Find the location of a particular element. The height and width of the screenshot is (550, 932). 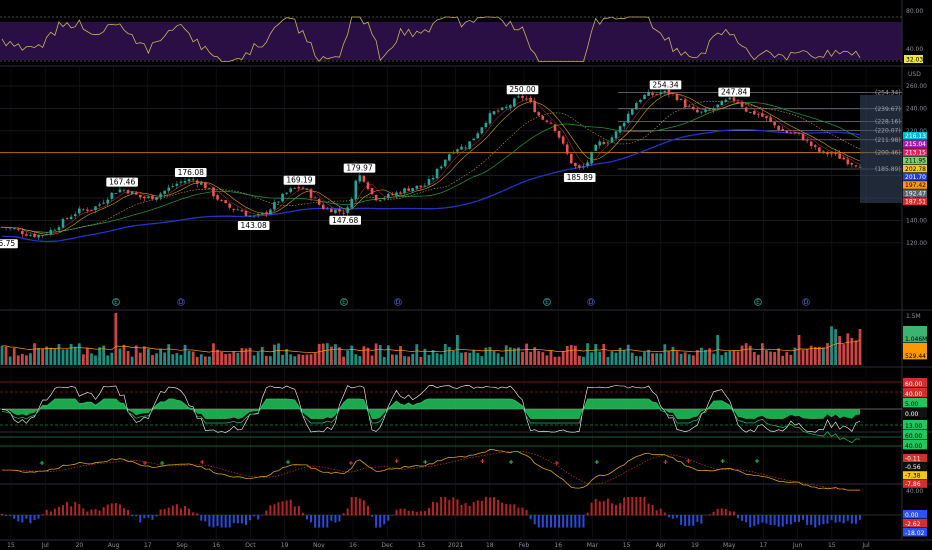

volume-tag: 1.046M is located at coordinates (916, 339).